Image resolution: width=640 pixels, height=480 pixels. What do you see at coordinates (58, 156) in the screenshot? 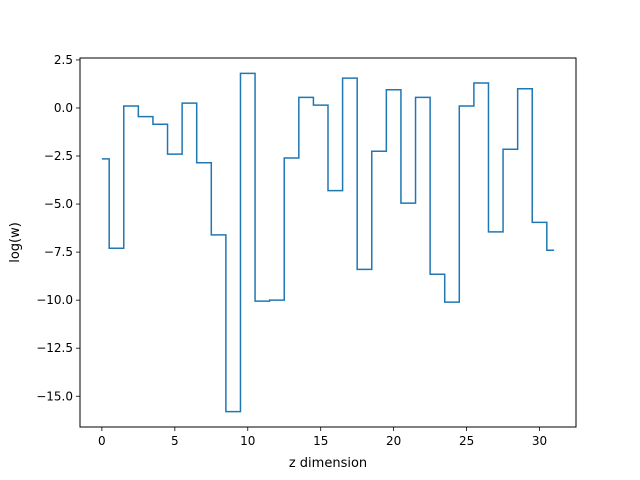
I see `y-tick-label: −2.5` at bounding box center [58, 156].